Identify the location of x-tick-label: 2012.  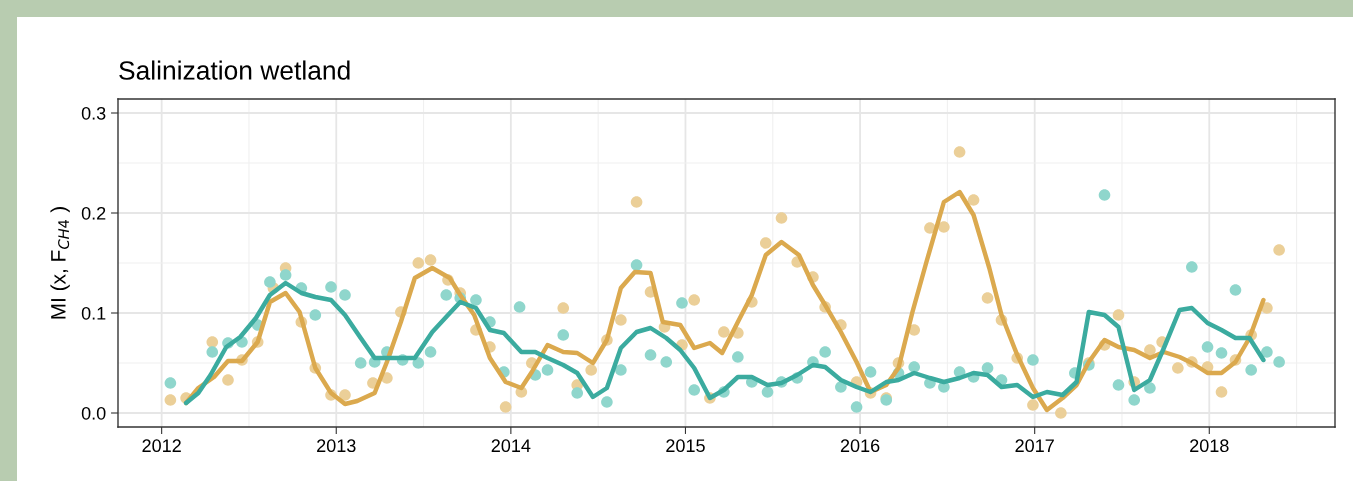
(161, 446).